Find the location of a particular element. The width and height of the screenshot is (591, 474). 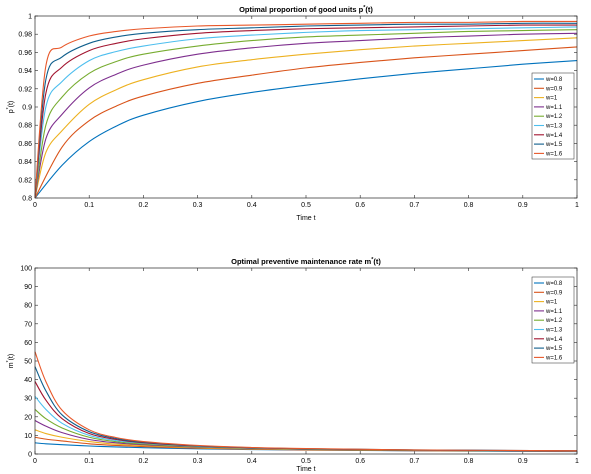

y-tick-label: 10 is located at coordinates (28, 436).